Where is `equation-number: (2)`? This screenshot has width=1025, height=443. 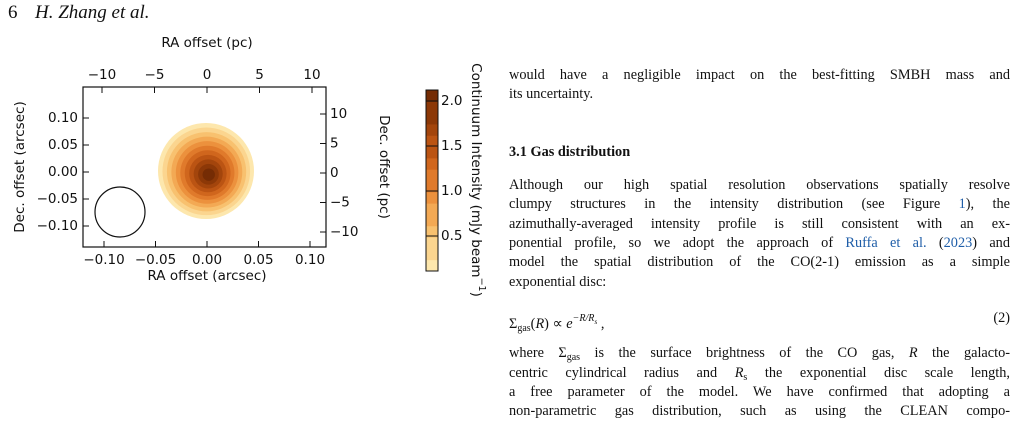
equation-number: (2) is located at coordinates (1001, 318).